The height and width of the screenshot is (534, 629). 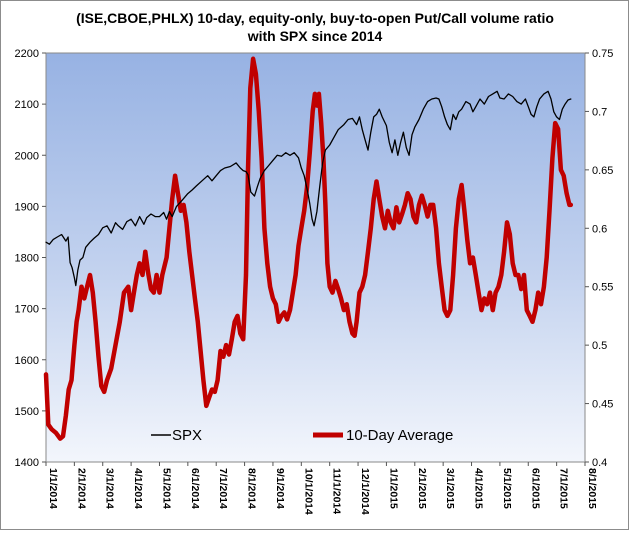 I want to click on x-tick-label: 8/1/2015, so click(x=592, y=488).